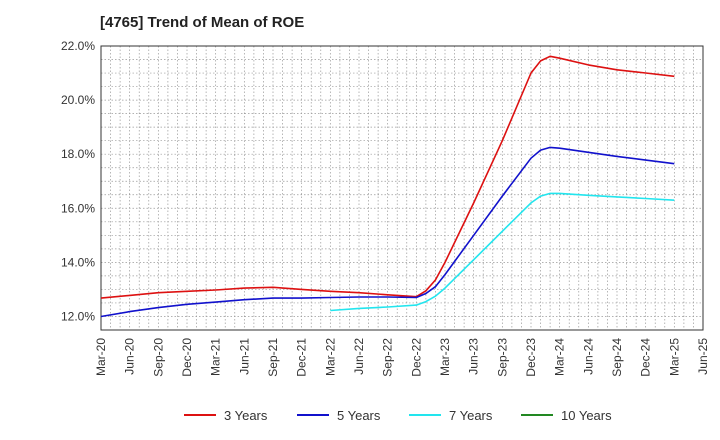 The width and height of the screenshot is (720, 440). Describe the element at coordinates (531, 357) in the screenshot. I see `x-tick-label: Dec-23` at that location.